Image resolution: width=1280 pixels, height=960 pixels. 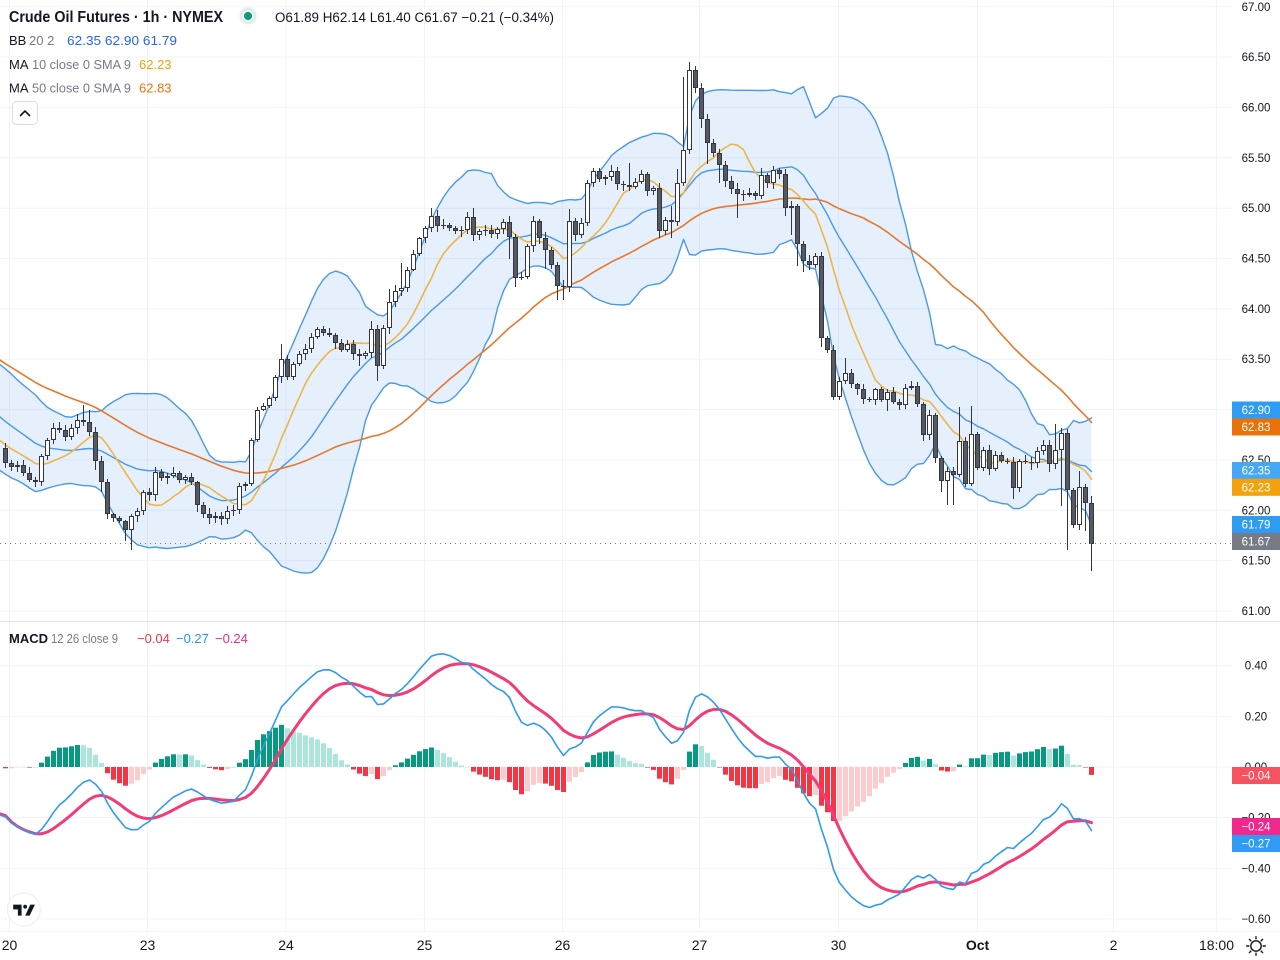 What do you see at coordinates (1256, 526) in the screenshot?
I see `svg-text: 61.79` at bounding box center [1256, 526].